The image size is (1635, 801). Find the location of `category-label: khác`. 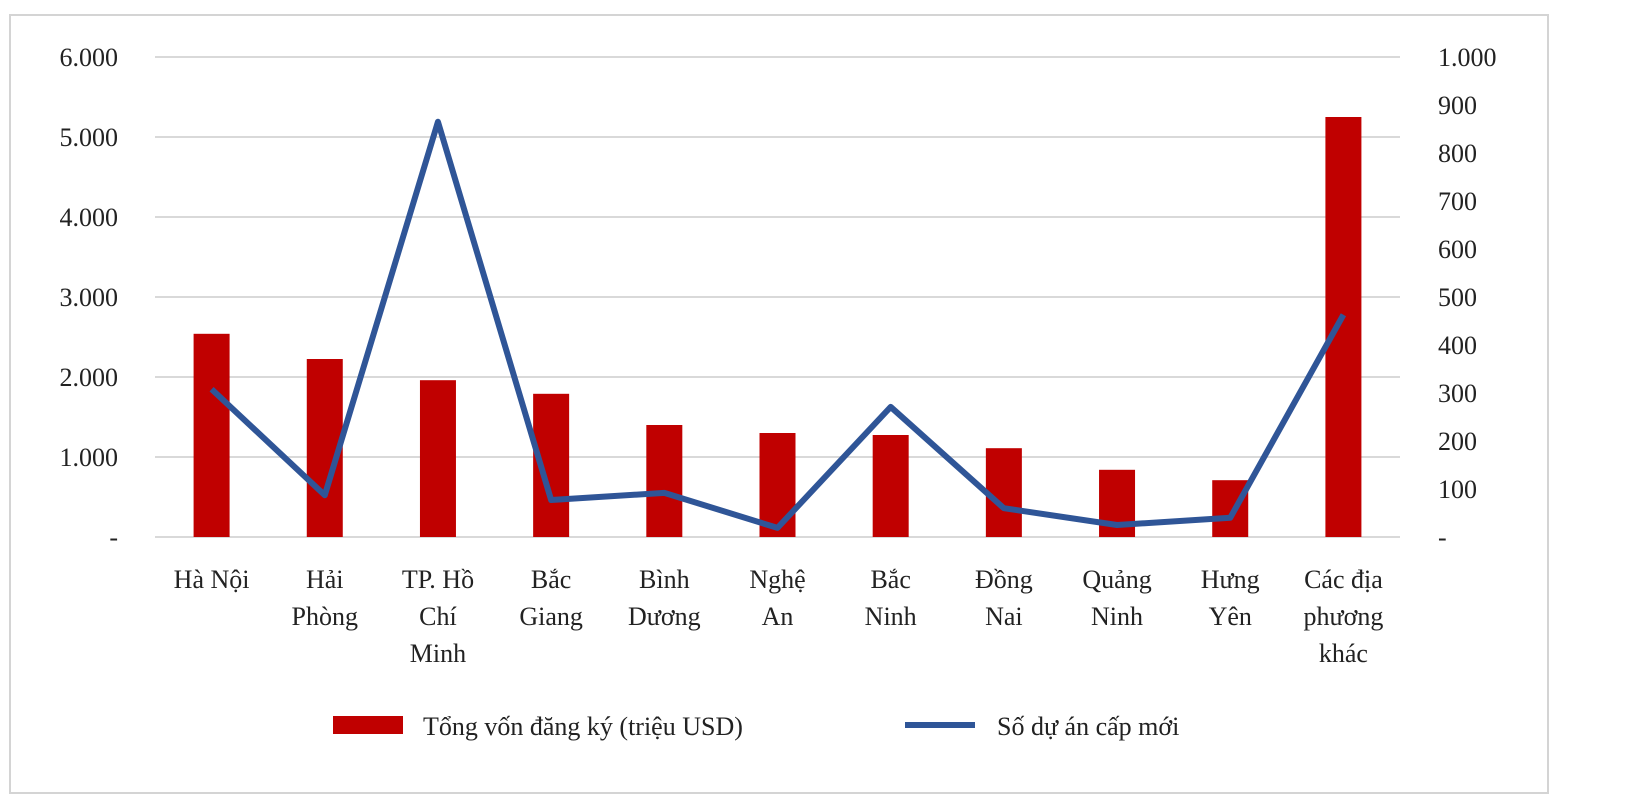

category-label: khác is located at coordinates (1343, 653).